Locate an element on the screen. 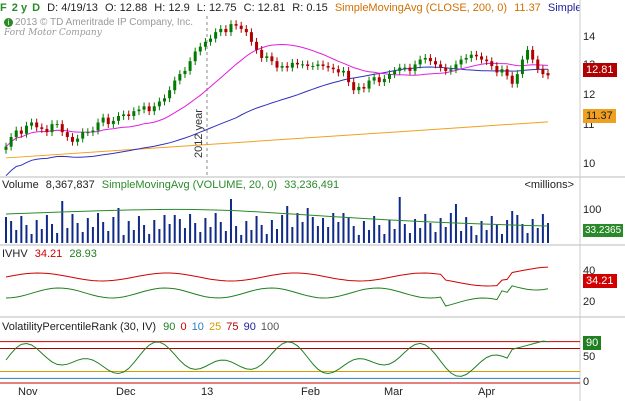  iv-value: 34.21 is located at coordinates (48, 254).